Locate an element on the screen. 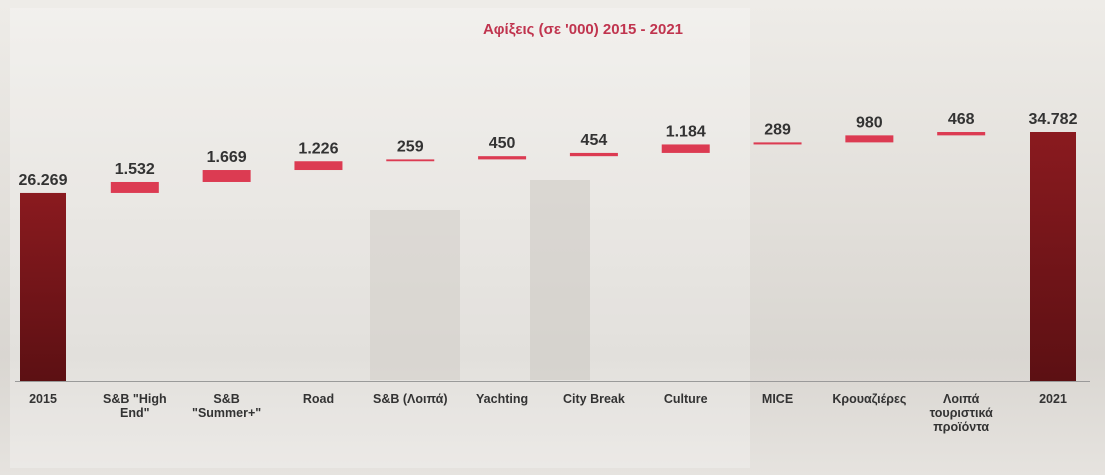 This screenshot has height=475, width=1105. value-label: 289 is located at coordinates (777, 129).